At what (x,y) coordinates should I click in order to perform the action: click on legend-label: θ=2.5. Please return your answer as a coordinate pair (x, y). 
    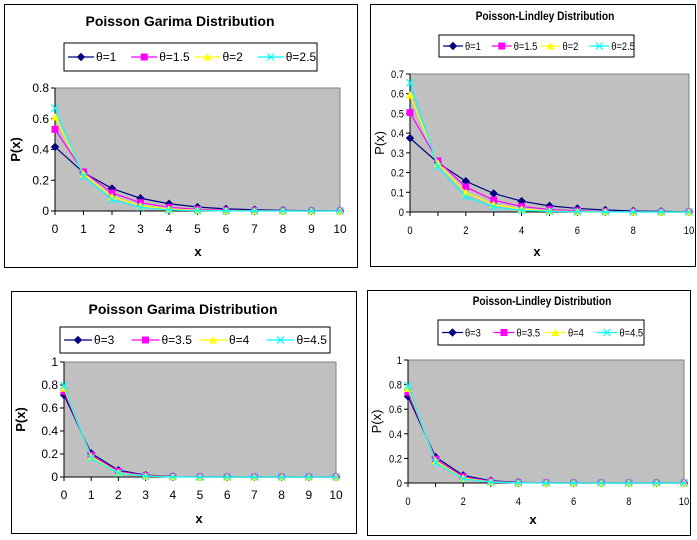
    Looking at the image, I should click on (301, 57).